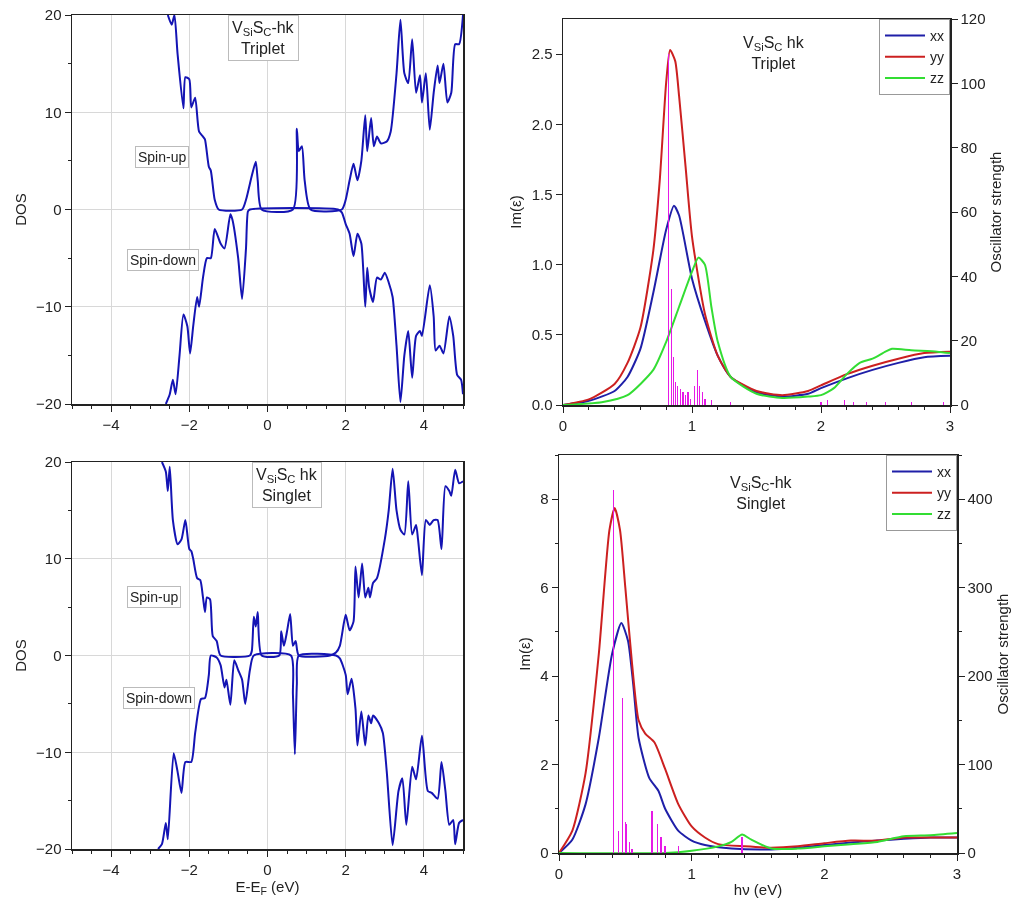 The height and width of the screenshot is (911, 1033). I want to click on y2-tick-label: 300, so click(980, 587).